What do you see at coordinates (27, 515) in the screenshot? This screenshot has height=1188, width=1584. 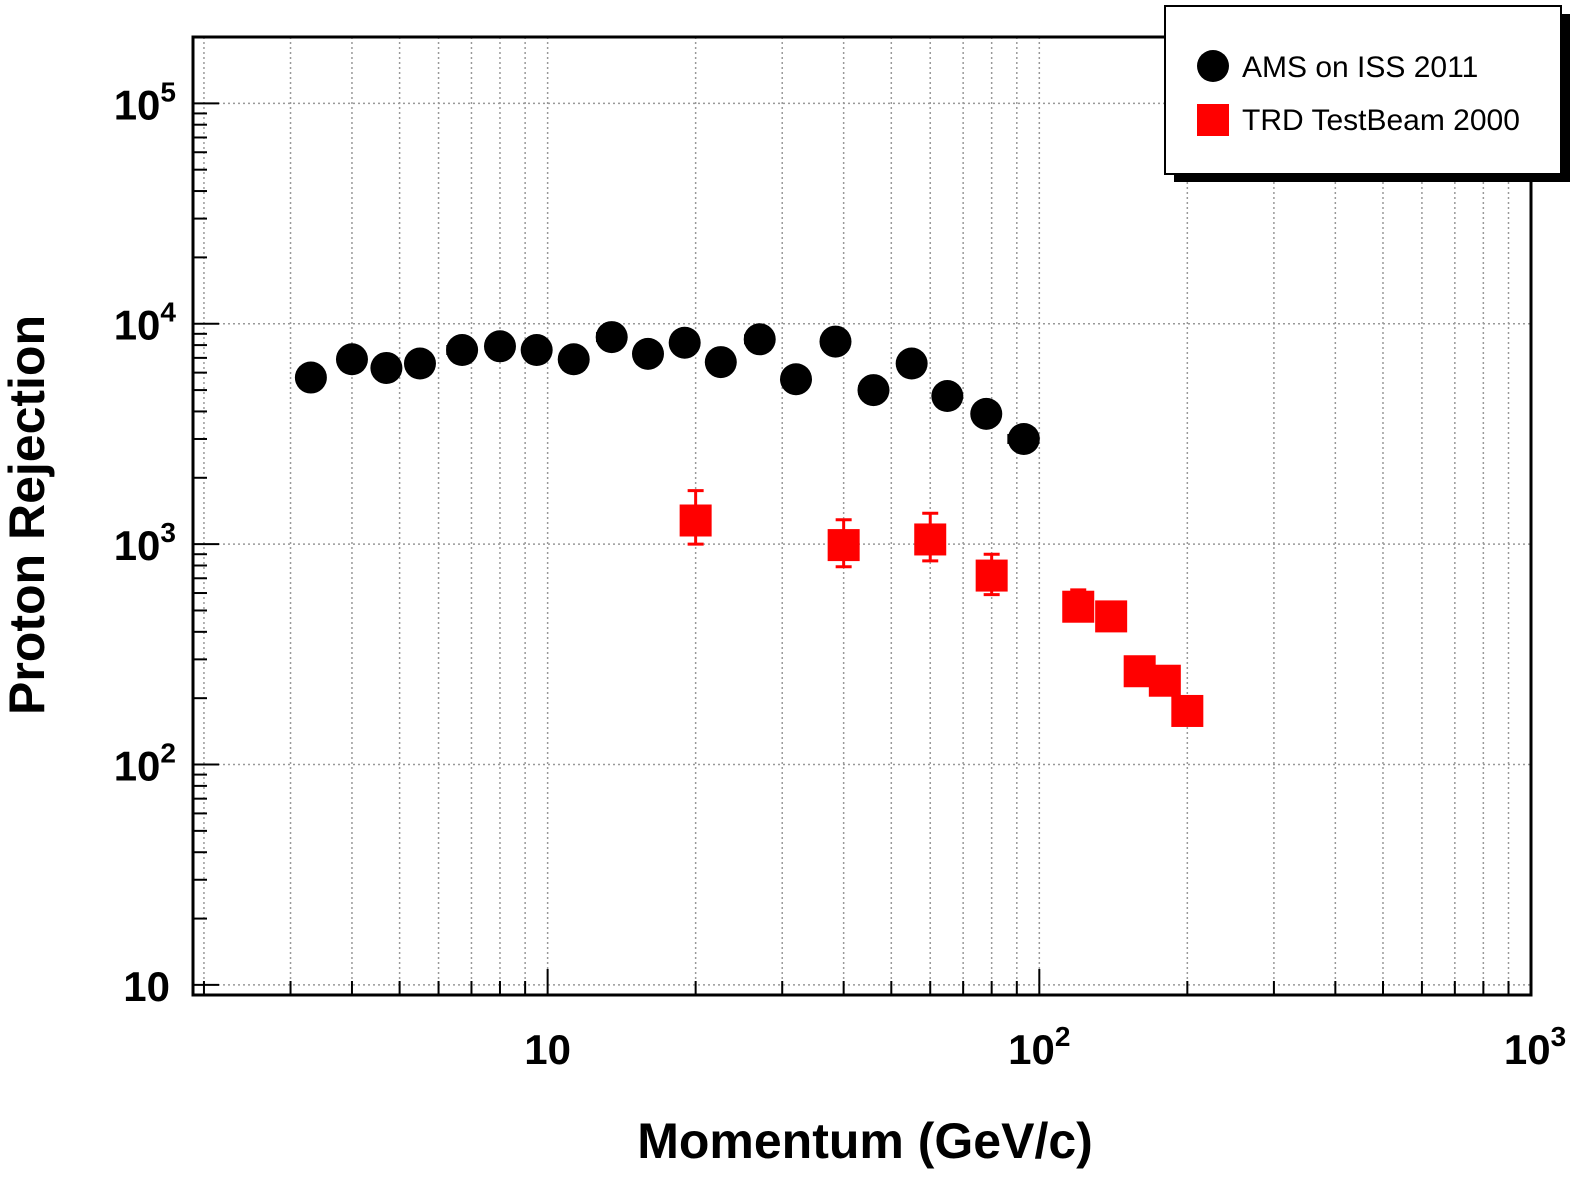 I see `y-axis-title: Proton Rejection` at bounding box center [27, 515].